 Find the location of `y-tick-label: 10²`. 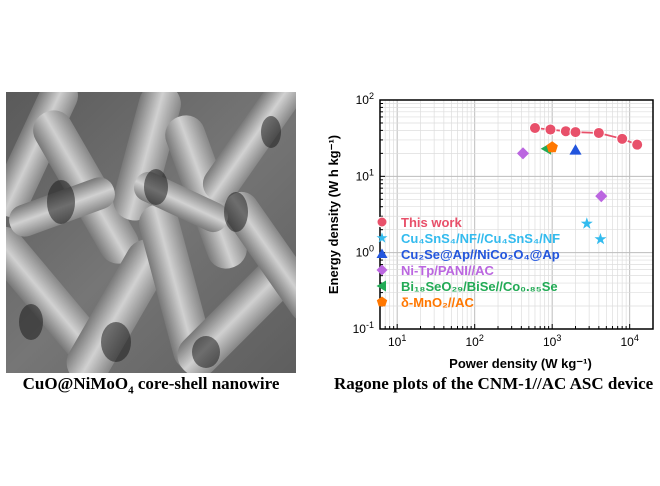

y-tick-label: 10² is located at coordinates (365, 99).